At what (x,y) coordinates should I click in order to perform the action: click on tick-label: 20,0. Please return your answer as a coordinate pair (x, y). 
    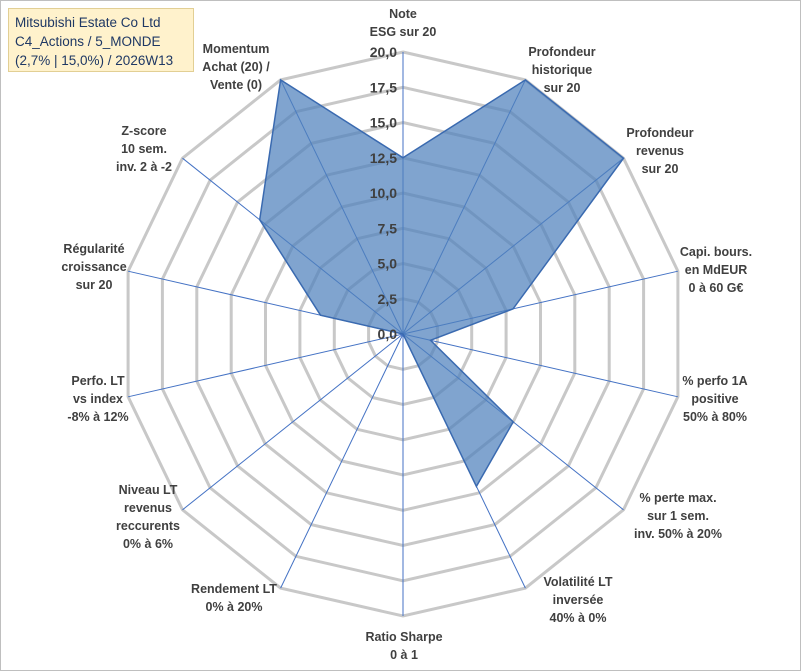
    Looking at the image, I should click on (383, 52).